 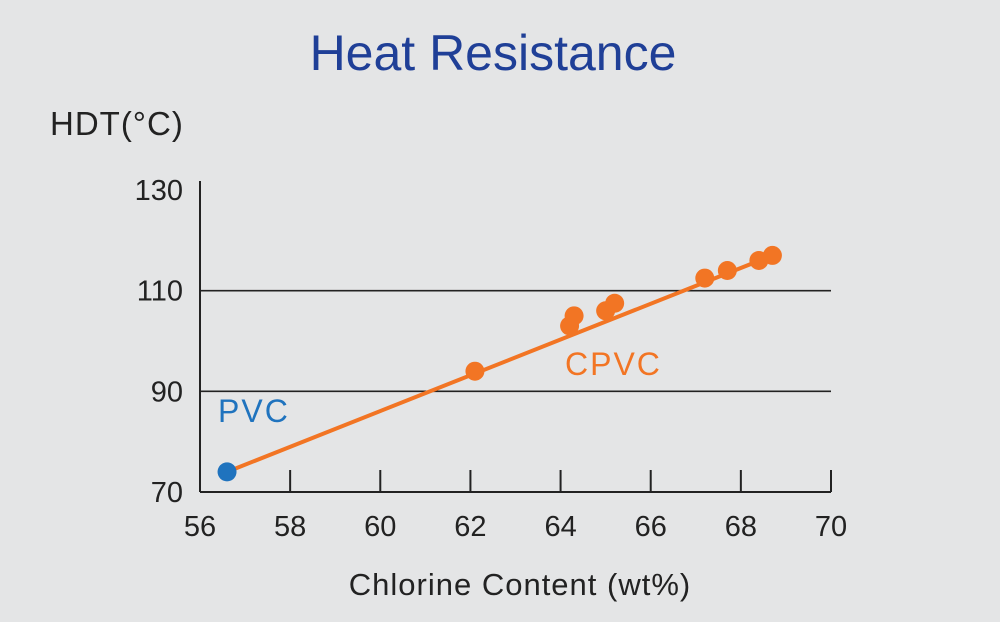 I want to click on y-tick-label-70: 70, so click(x=167, y=493).